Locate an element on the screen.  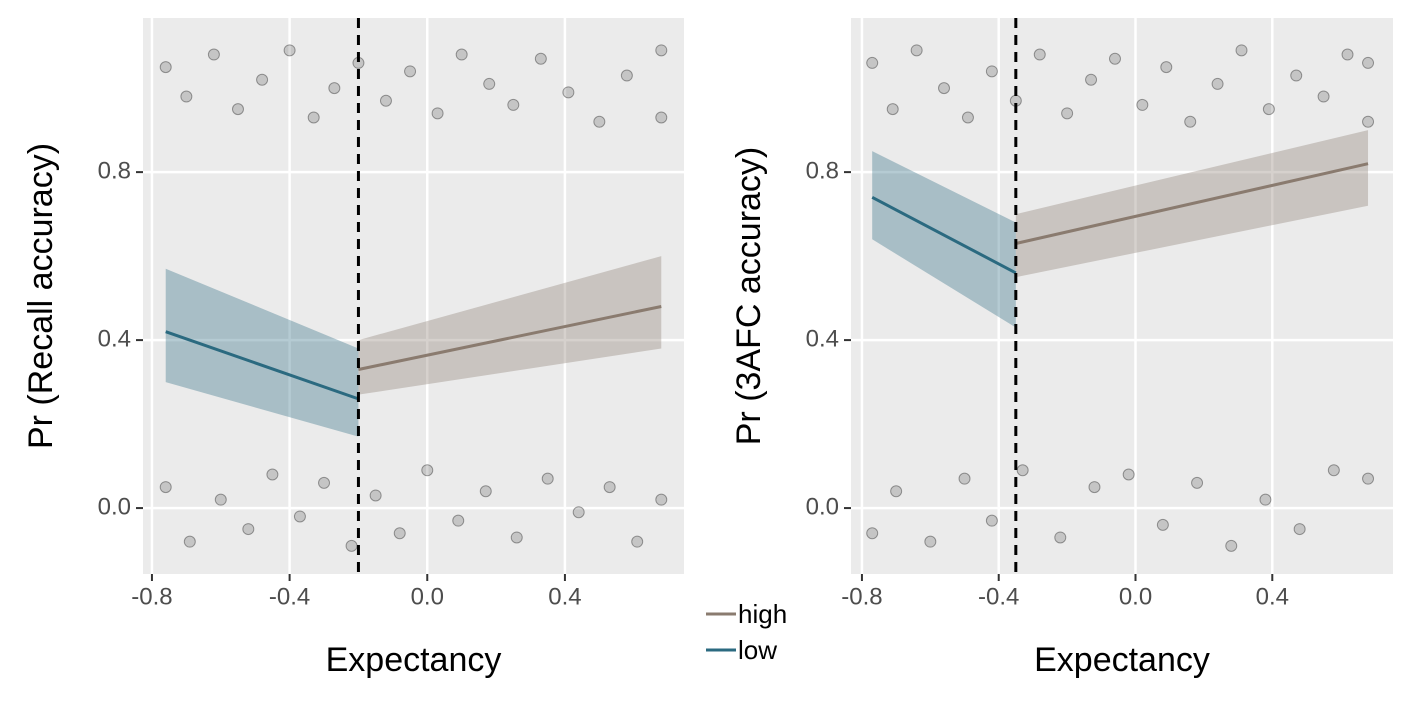
y-axis-title: Pr (3AFC accuracy) is located at coordinates (749, 296).